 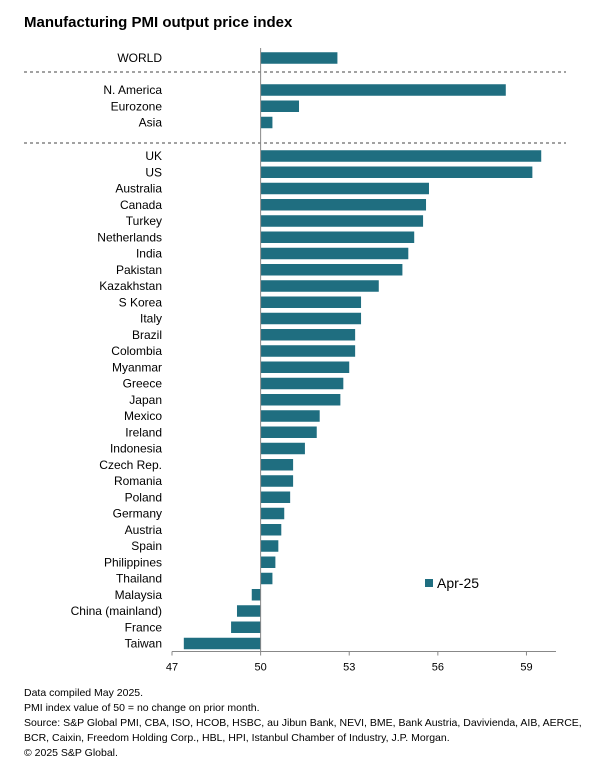 What do you see at coordinates (137, 514) in the screenshot?
I see `category-label: Germany` at bounding box center [137, 514].